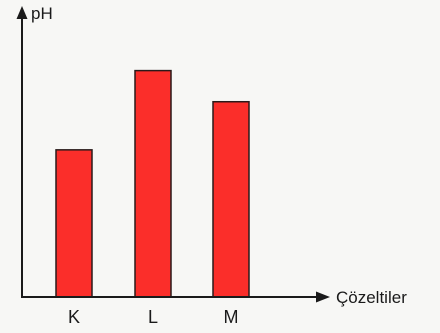 The height and width of the screenshot is (333, 440). What do you see at coordinates (74, 317) in the screenshot?
I see `x-tick-label-k: K` at bounding box center [74, 317].